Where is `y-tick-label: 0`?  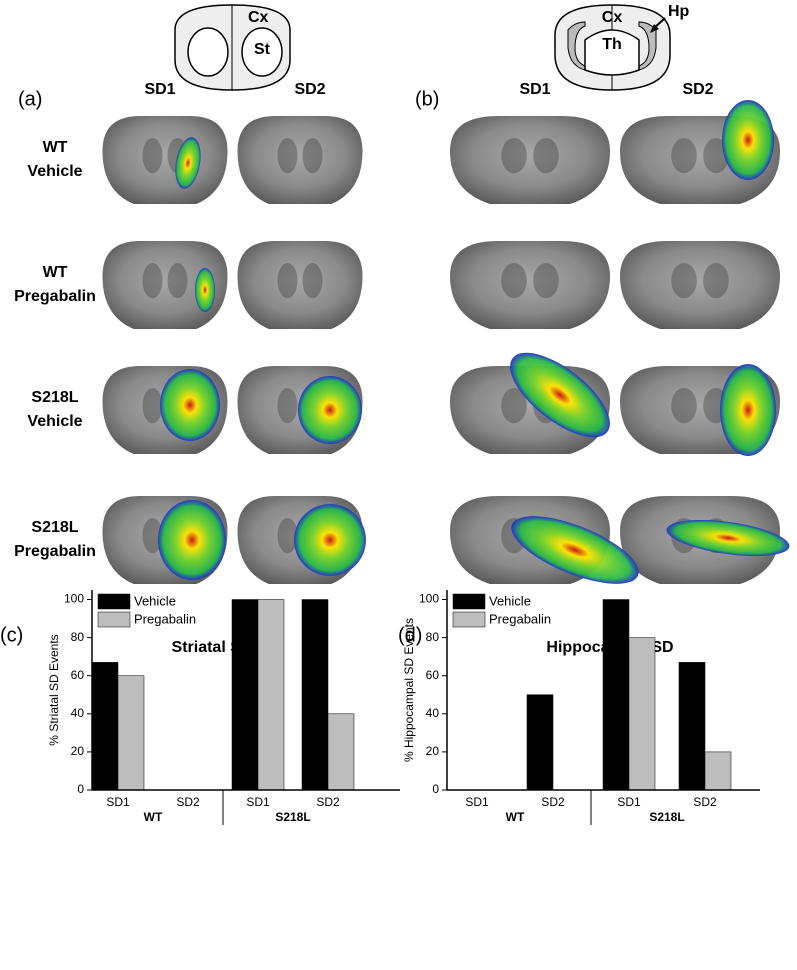 y-tick-label: 0 is located at coordinates (80, 789).